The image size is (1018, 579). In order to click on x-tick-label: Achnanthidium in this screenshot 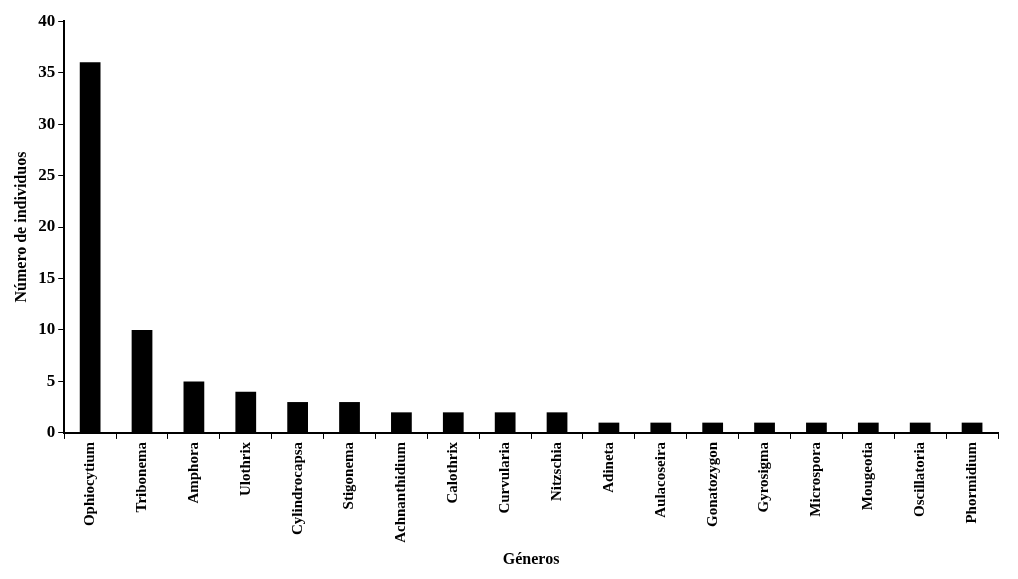, I will do `click(400, 492)`.